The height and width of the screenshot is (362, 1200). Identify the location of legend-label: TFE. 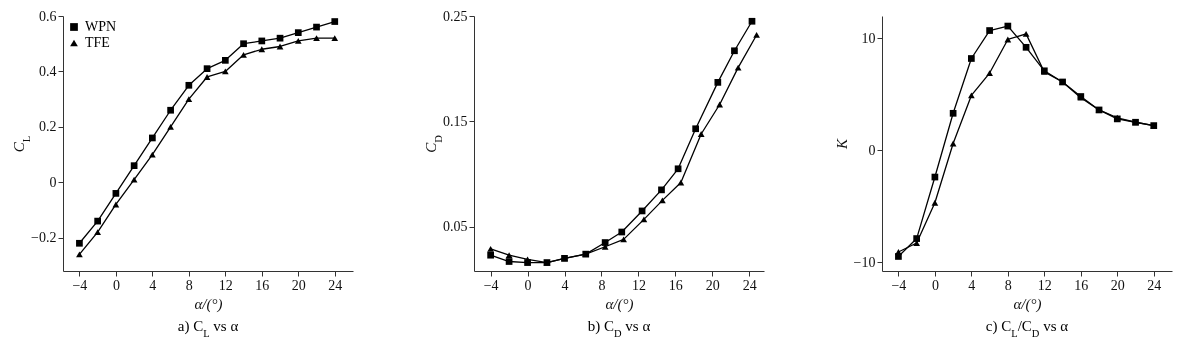
(97, 42).